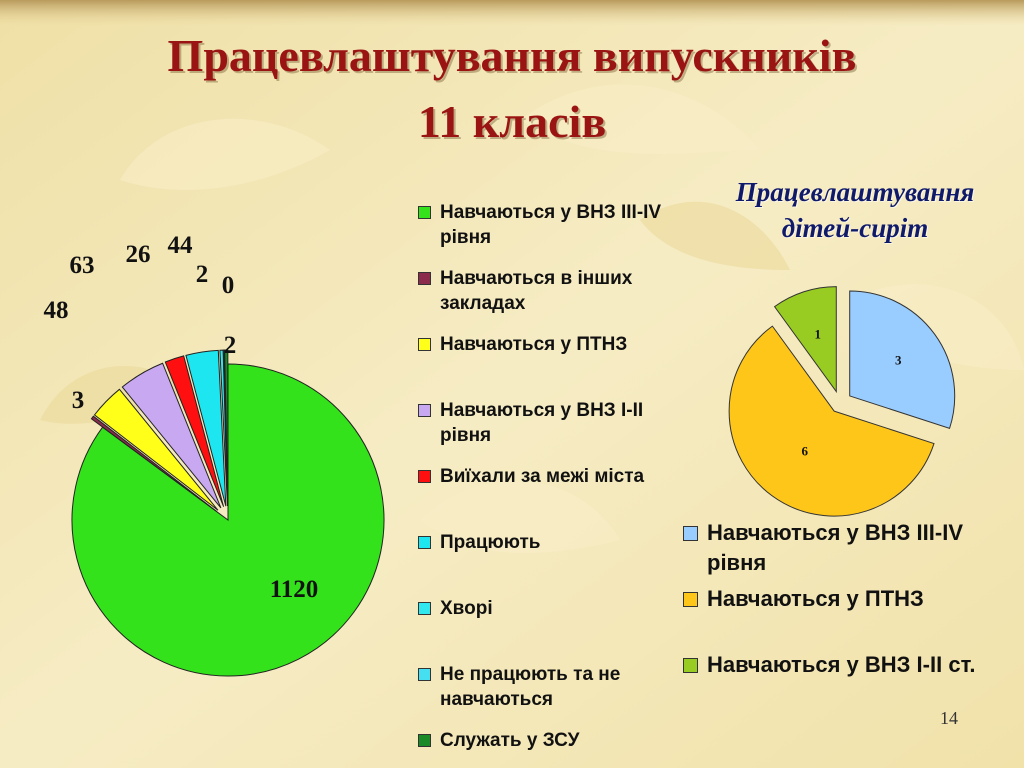 The width and height of the screenshot is (1024, 768). What do you see at coordinates (534, 344) in the screenshot?
I see `main-legend-label: Навчаються у ПТНЗ` at bounding box center [534, 344].